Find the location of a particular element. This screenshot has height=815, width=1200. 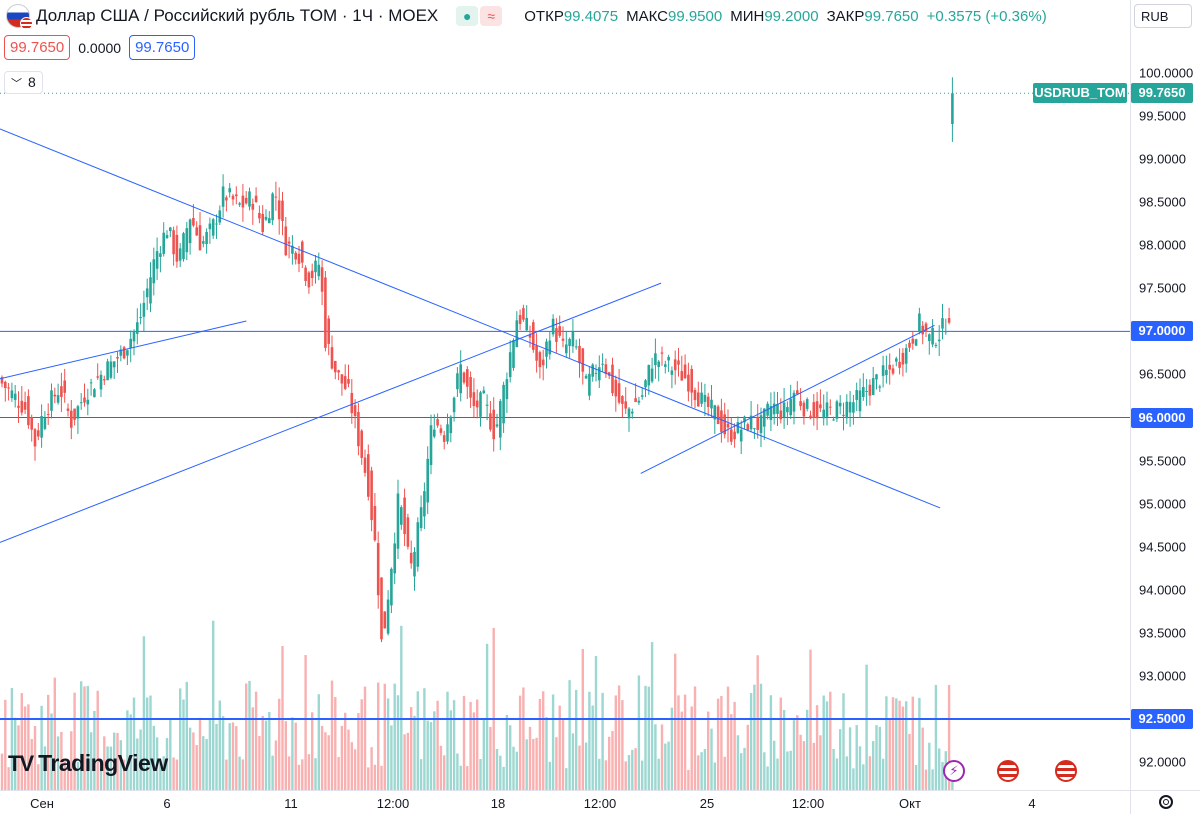

price-tick-label: 100.0000 is located at coordinates (1166, 73).